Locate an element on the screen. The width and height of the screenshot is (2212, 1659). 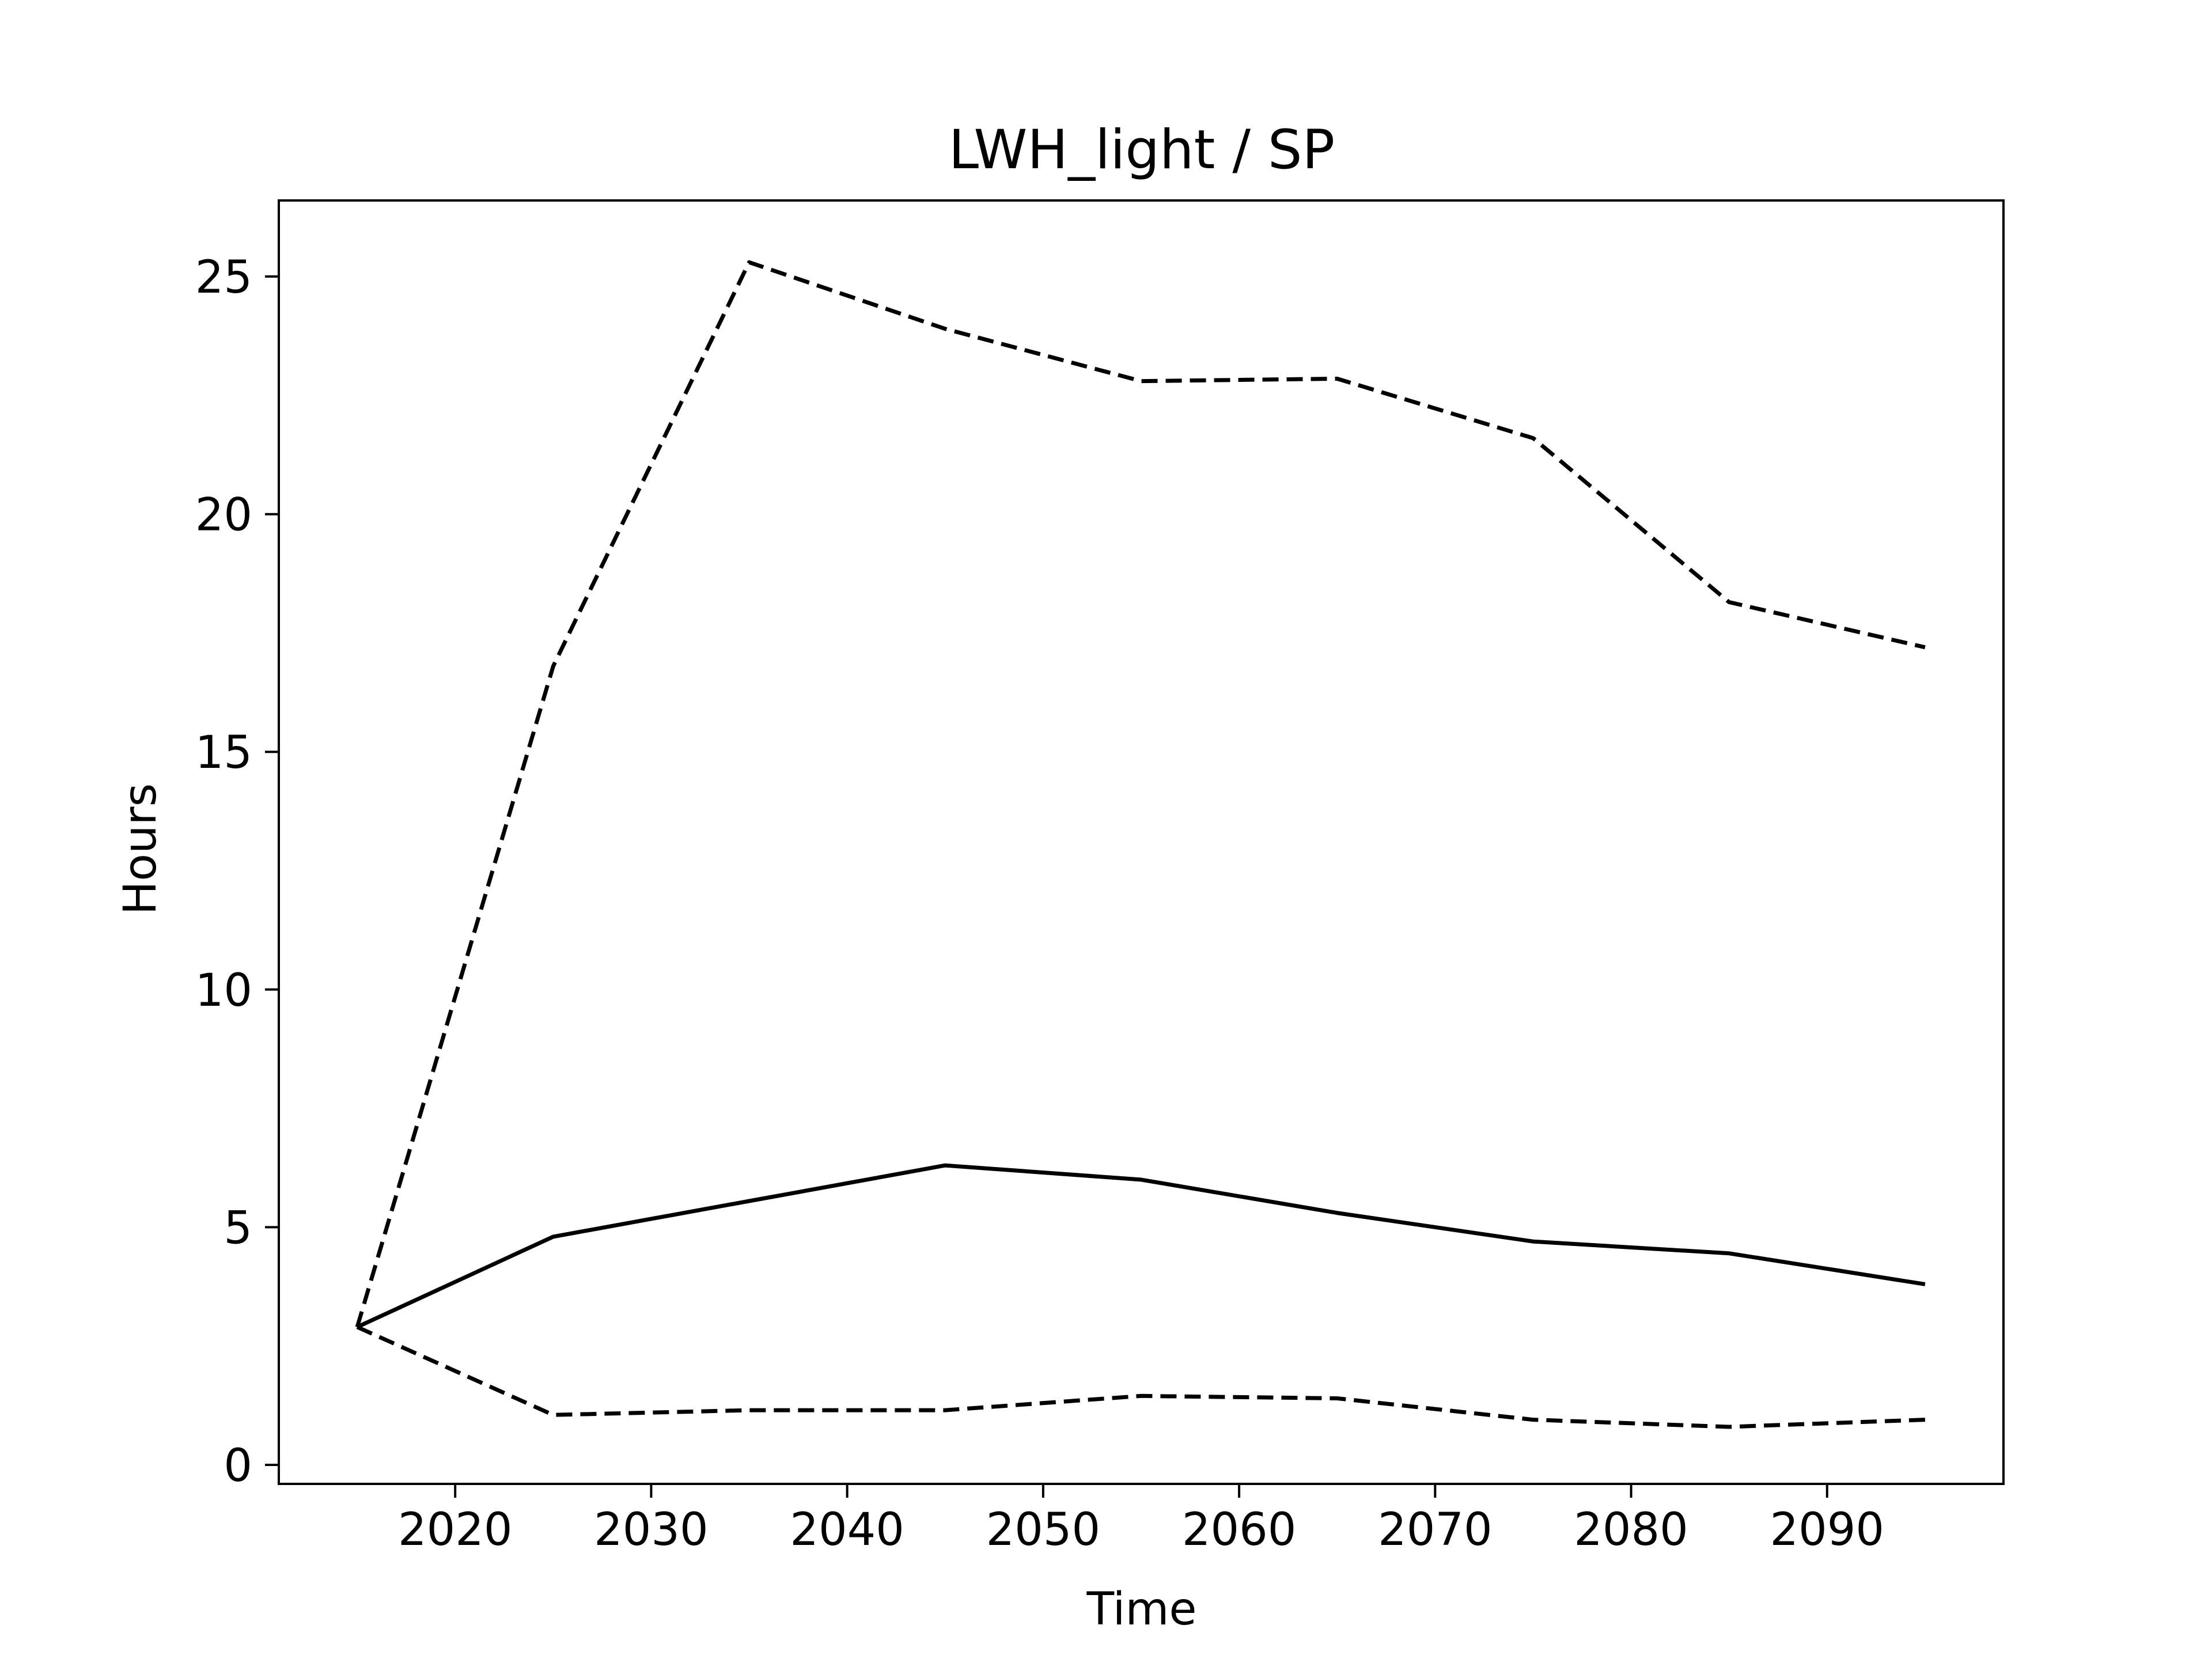
x-tick-label: 2060 is located at coordinates (1239, 1530).